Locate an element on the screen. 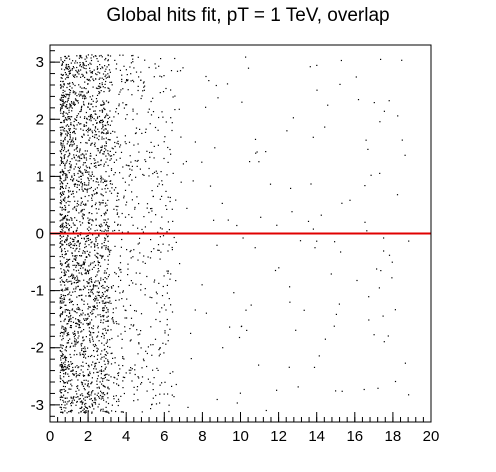 The width and height of the screenshot is (496, 472). x-axis: 0 2 4 6 8 10 12 14 16 18 20 is located at coordinates (242, 428).